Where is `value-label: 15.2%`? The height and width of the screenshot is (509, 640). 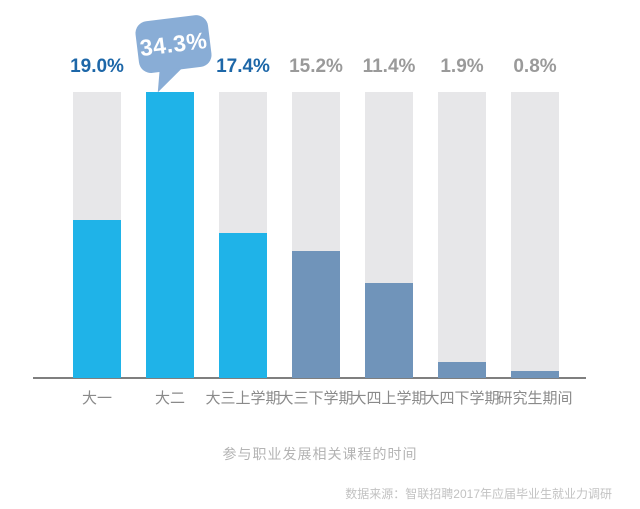
value-label: 15.2% is located at coordinates (316, 66).